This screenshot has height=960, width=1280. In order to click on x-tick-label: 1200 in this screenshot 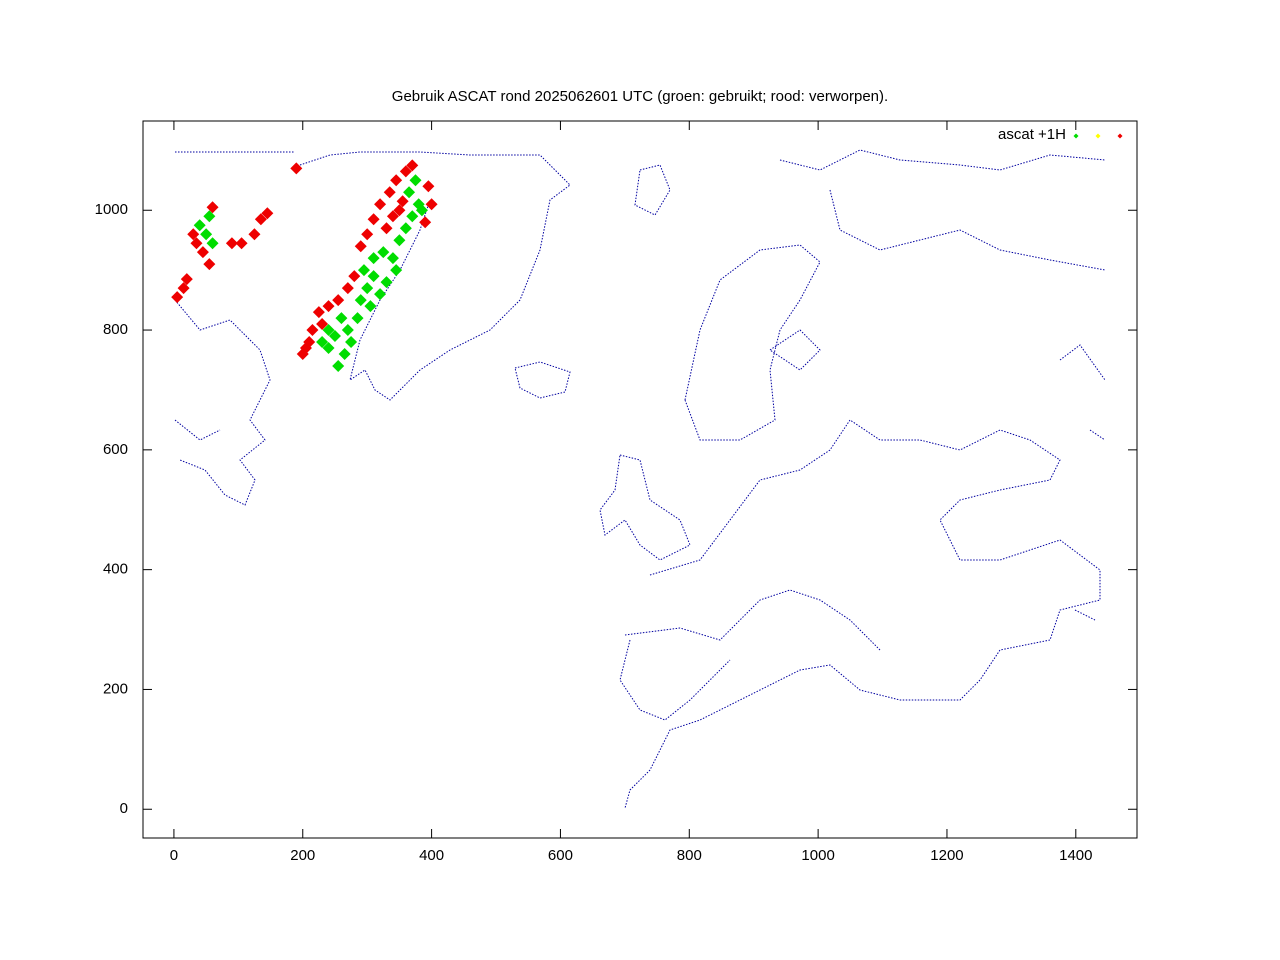, I will do `click(946, 855)`.